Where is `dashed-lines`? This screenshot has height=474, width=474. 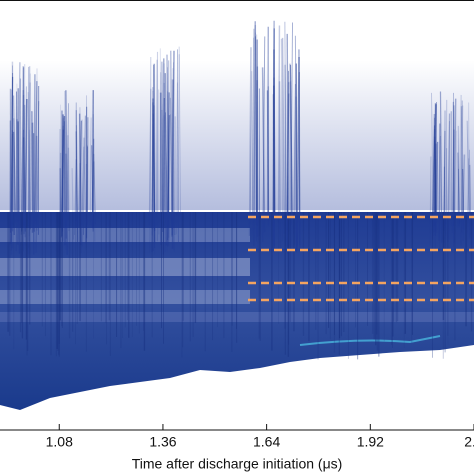
dashed-lines is located at coordinates (361, 258).